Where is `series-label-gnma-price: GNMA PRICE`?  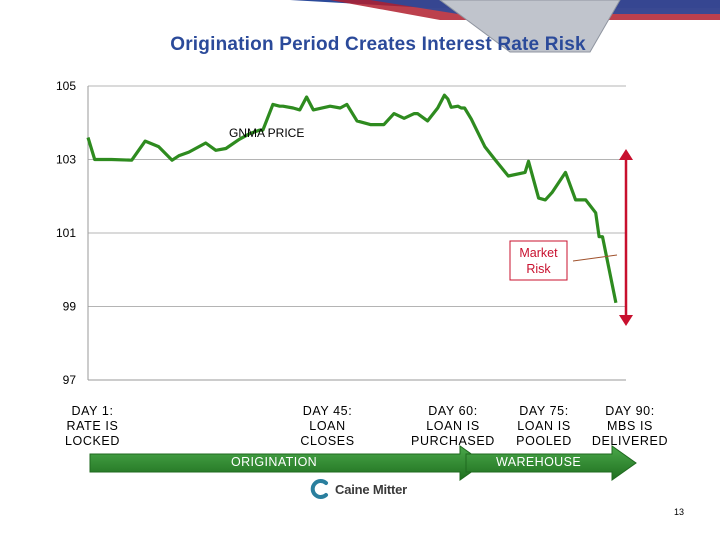 series-label-gnma-price: GNMA PRICE is located at coordinates (266, 133).